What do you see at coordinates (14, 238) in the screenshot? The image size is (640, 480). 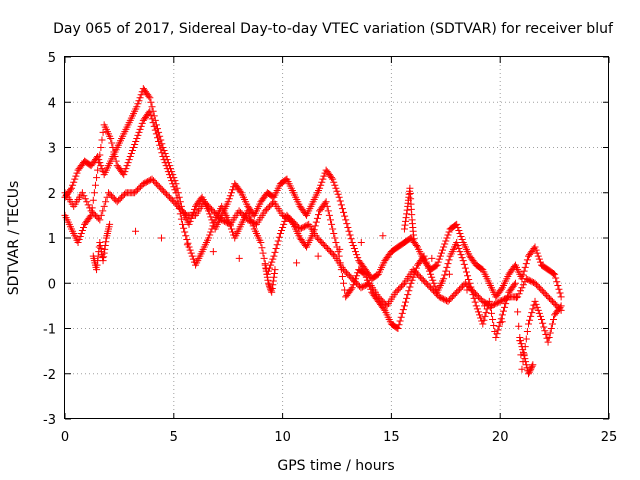 I see `y-axis-label: SDTVAR / TECUs` at bounding box center [14, 238].